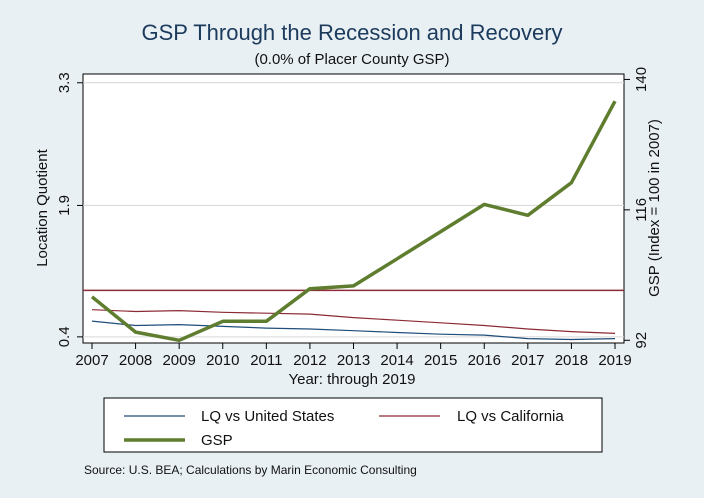  Describe the element at coordinates (266, 360) in the screenshot. I see `x-tick-label: 2011` at that location.